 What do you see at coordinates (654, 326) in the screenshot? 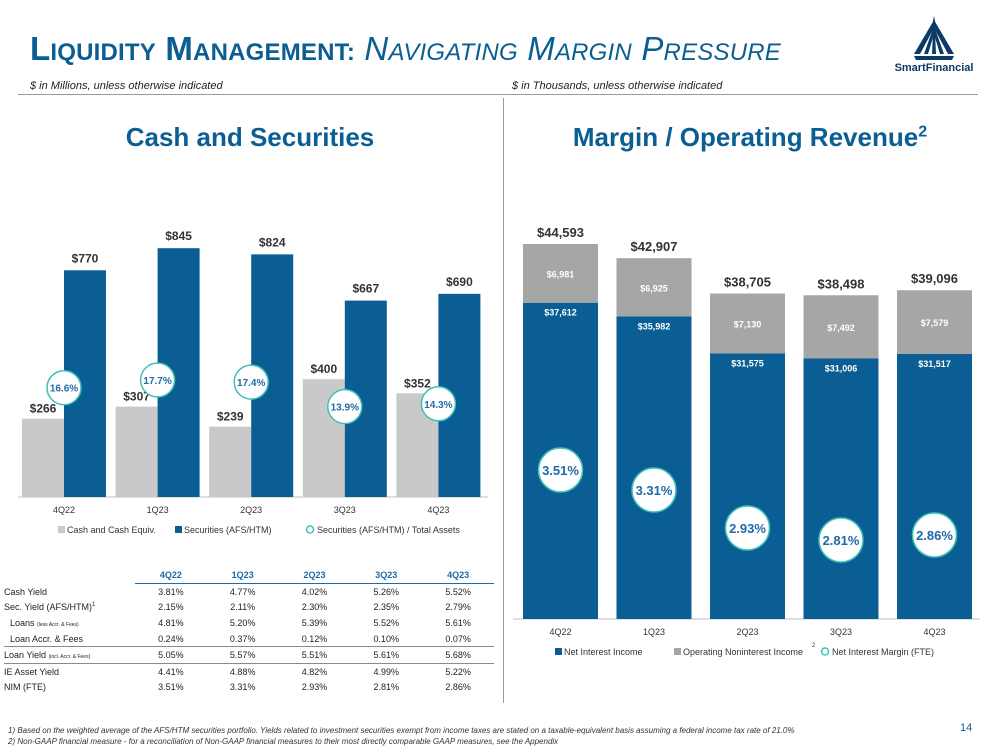
I see `net-interest-income-label: $35,982` at bounding box center [654, 326].